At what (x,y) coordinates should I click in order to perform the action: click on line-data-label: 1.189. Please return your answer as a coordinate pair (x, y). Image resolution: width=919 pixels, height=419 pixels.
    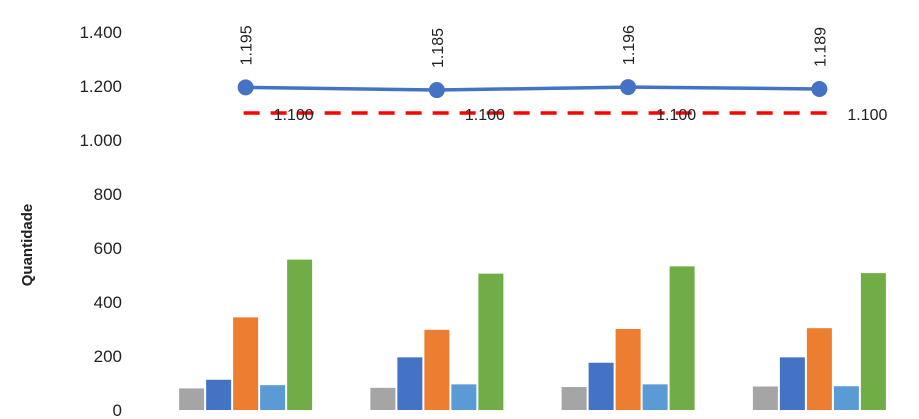
    Looking at the image, I should click on (820, 47).